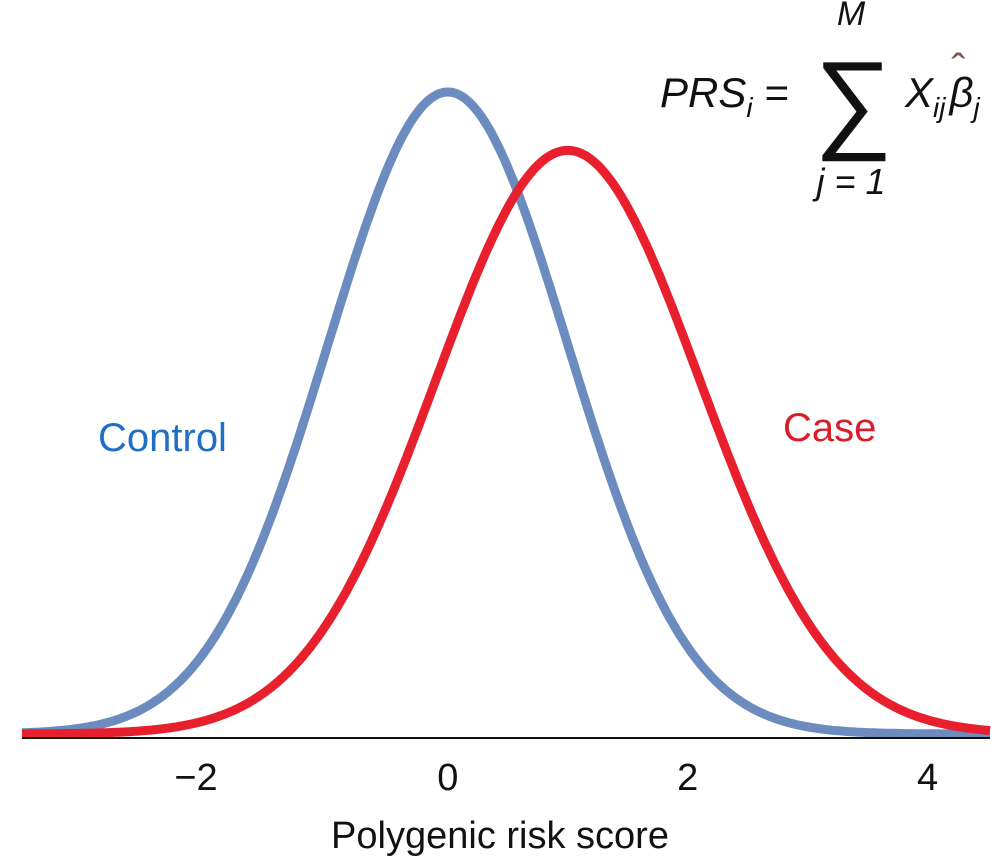  What do you see at coordinates (749, 107) in the screenshot?
I see `formula-lhs-sub: i` at bounding box center [749, 107].